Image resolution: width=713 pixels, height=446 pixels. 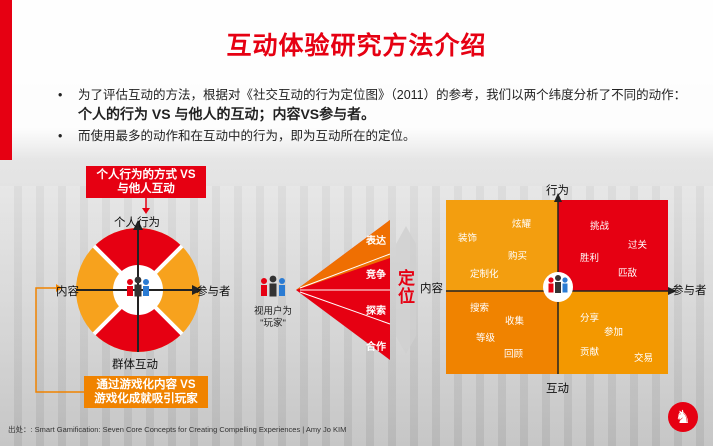 What do you see at coordinates (638, 245) in the screenshot?
I see `action-level-up: 过关` at bounding box center [638, 245].